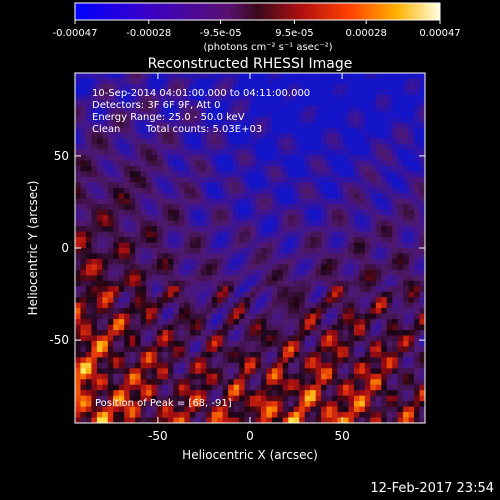 The height and width of the screenshot is (500, 500). What do you see at coordinates (257, 11) in the screenshot?
I see `colorbar` at bounding box center [257, 11].